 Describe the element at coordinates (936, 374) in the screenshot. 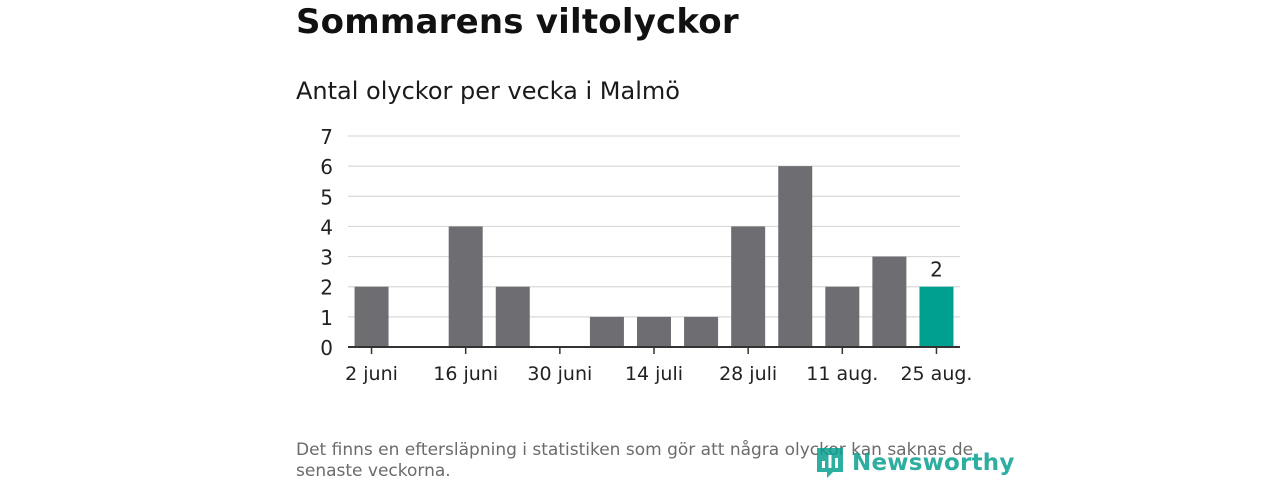

I see `x-tick-label: 25 aug.` at that location.